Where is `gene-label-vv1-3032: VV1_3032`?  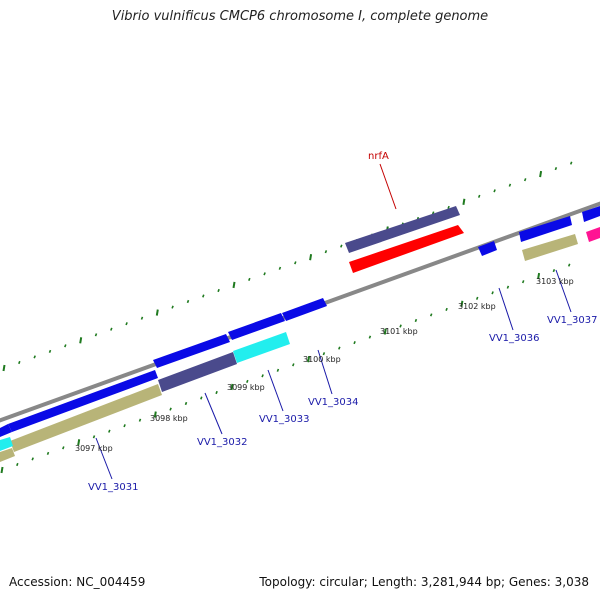
gene-label-vv1-3032: VV1_3032 is located at coordinates (222, 442).